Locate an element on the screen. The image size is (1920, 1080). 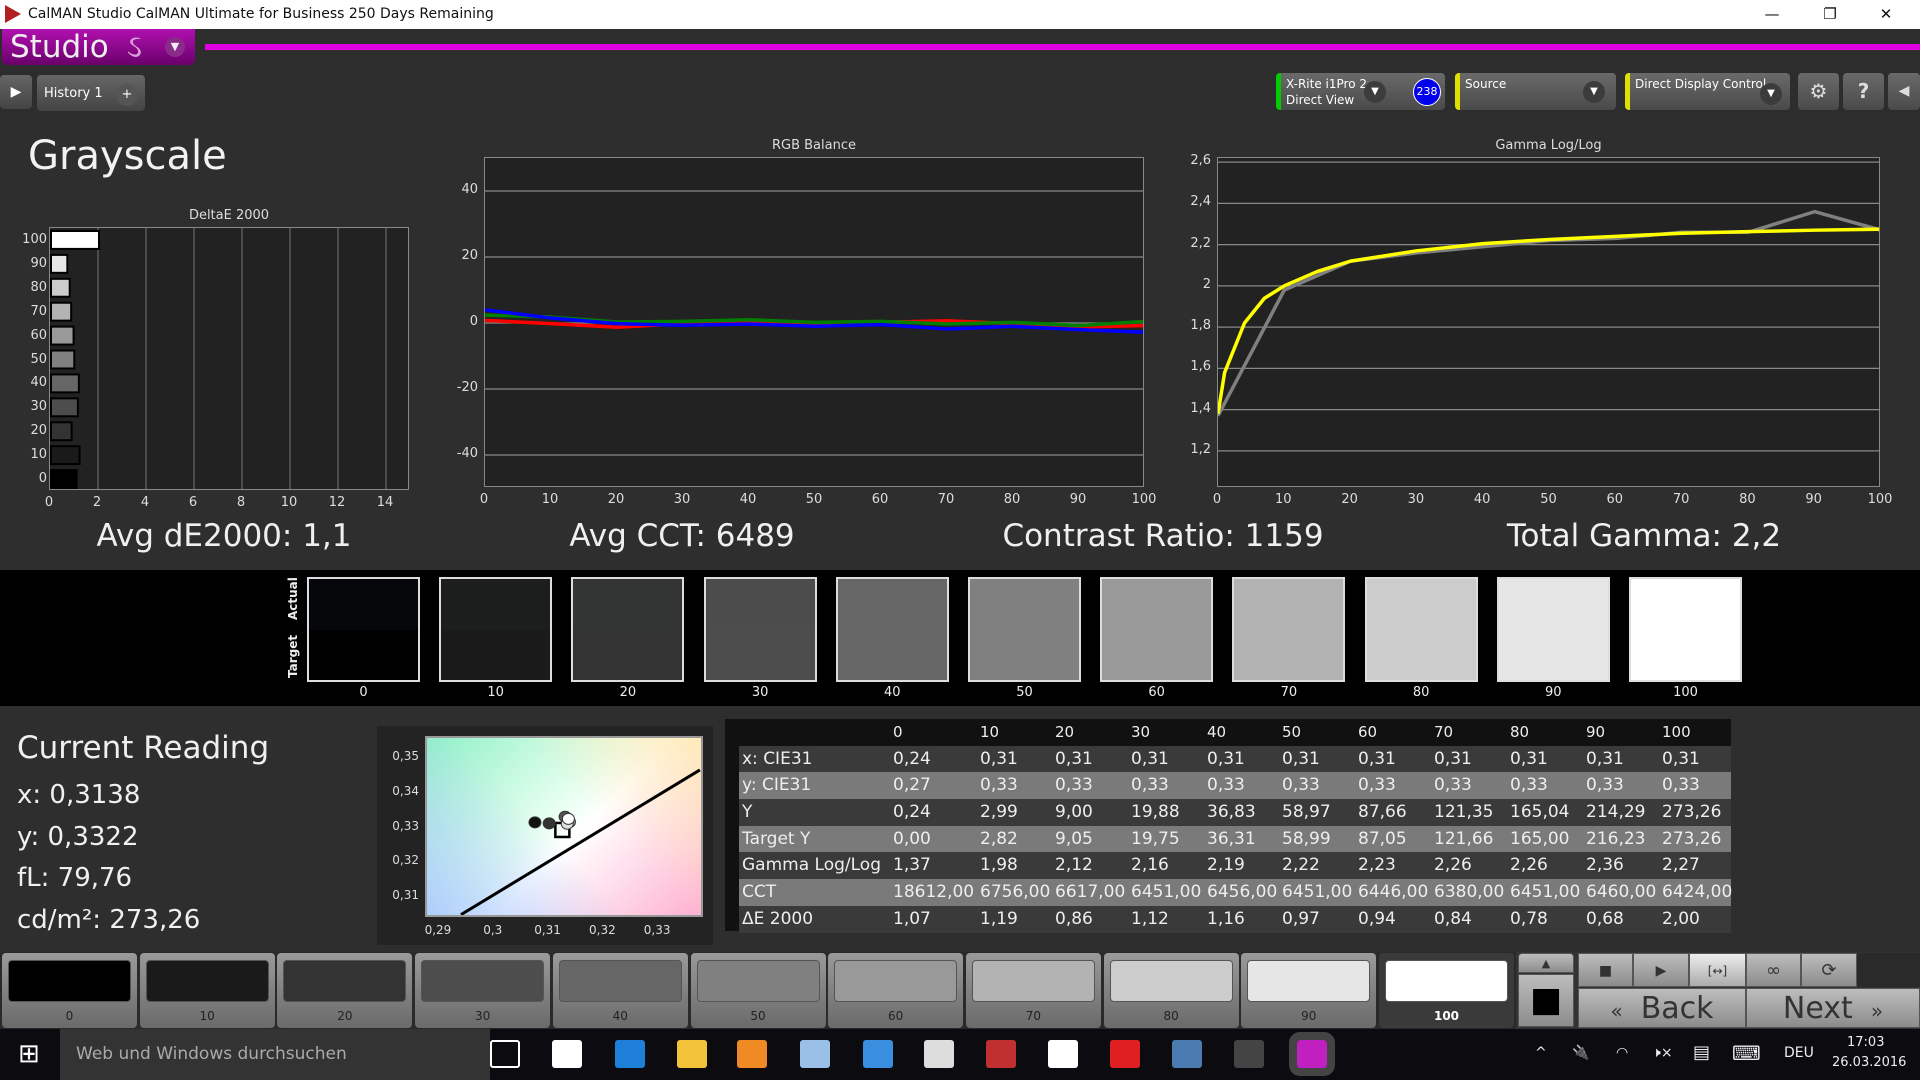
ccleaner-taskbar-icon is located at coordinates (1125, 1054).